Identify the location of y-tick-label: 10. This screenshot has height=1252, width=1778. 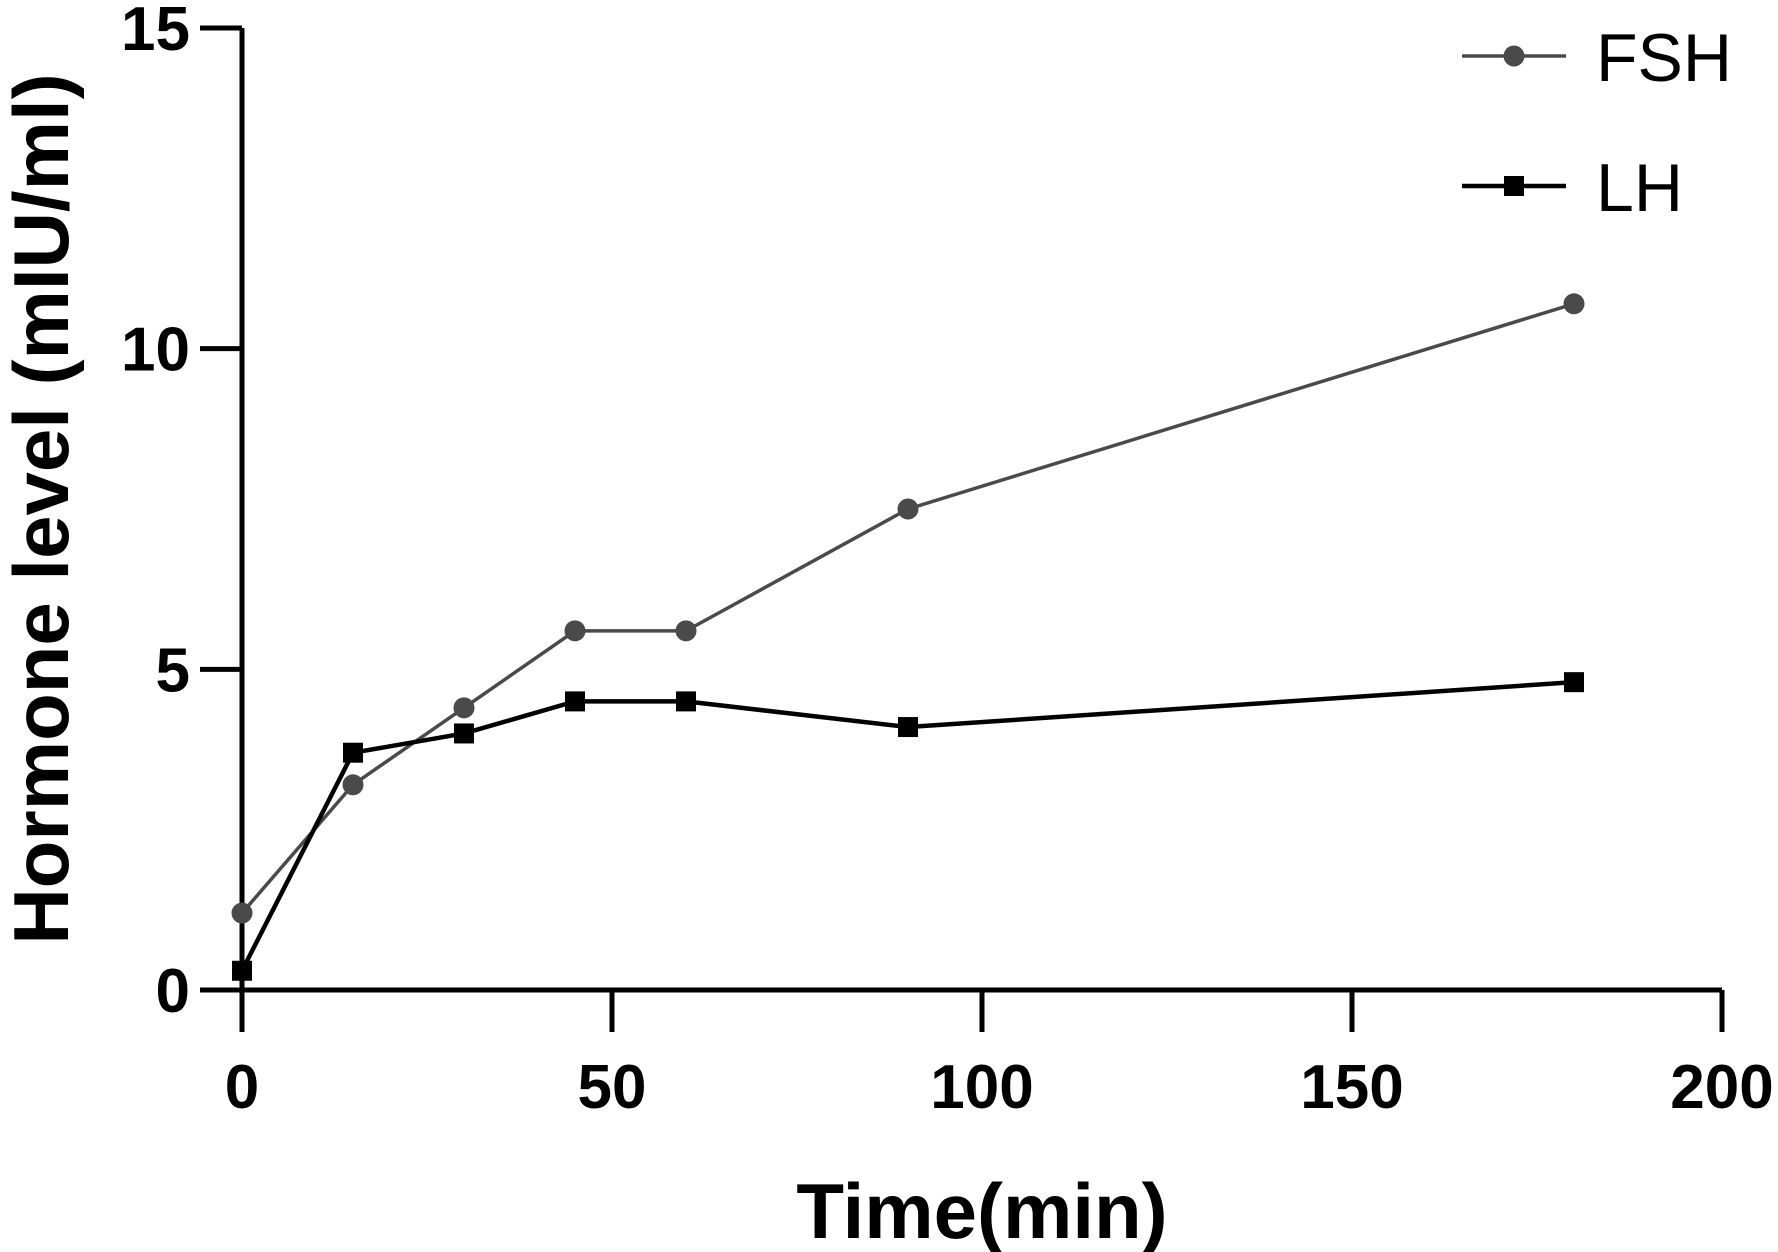
(155, 350).